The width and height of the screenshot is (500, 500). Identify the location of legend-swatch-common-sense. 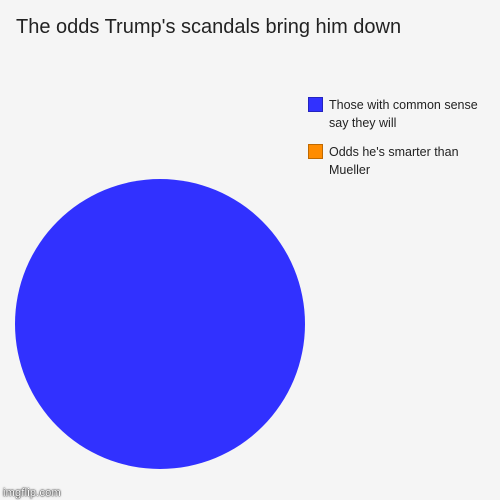
(315, 104).